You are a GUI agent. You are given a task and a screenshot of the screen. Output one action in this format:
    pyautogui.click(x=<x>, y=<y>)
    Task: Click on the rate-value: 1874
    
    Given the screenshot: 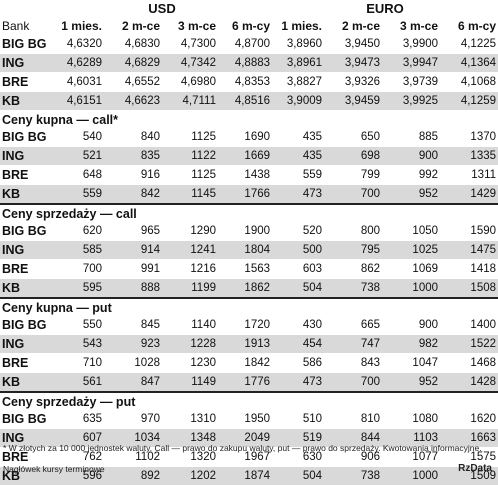 What is the action you would take?
    pyautogui.click(x=245, y=476)
    